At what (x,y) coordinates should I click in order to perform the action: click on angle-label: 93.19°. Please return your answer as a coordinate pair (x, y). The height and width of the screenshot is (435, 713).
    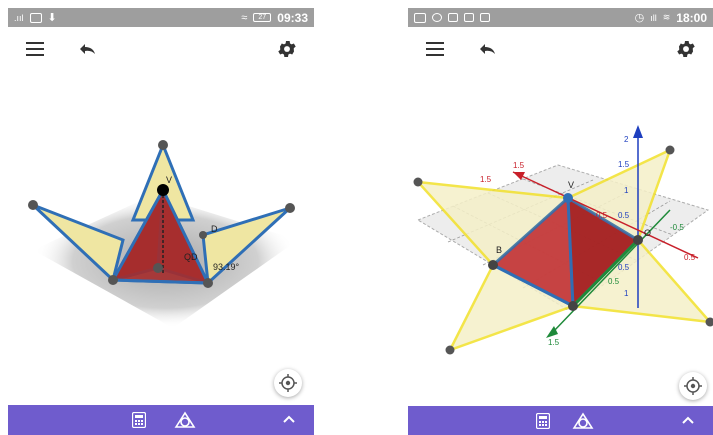
    Looking at the image, I should click on (226, 267).